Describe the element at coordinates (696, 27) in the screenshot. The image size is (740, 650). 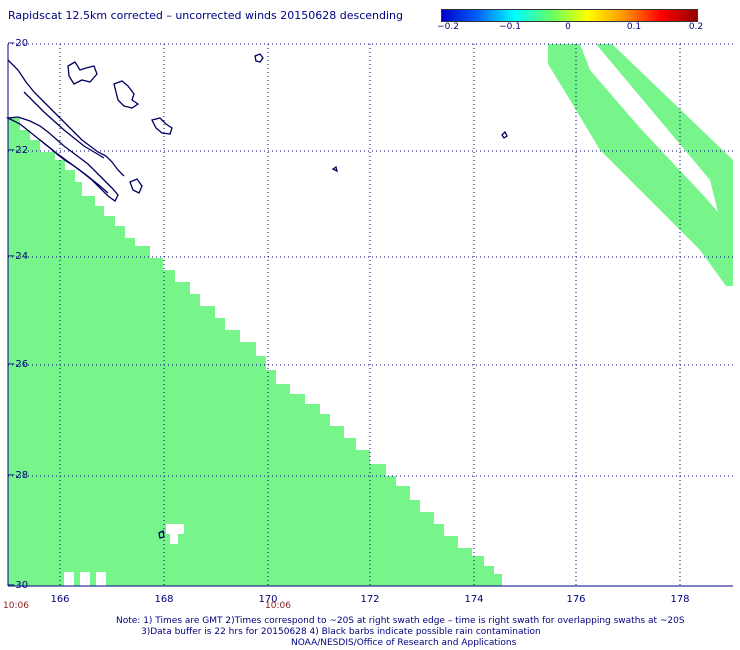
I see `colorbar-tick: 0.2` at that location.